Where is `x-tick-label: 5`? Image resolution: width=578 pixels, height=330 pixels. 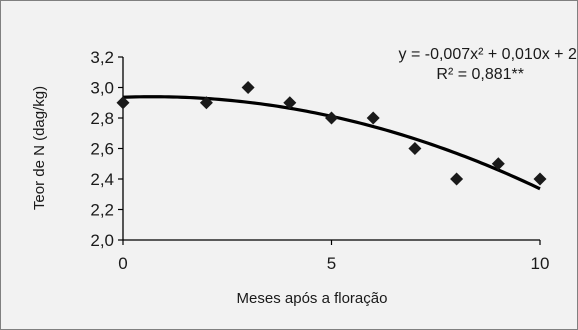 x-tick-label: 5 is located at coordinates (331, 263).